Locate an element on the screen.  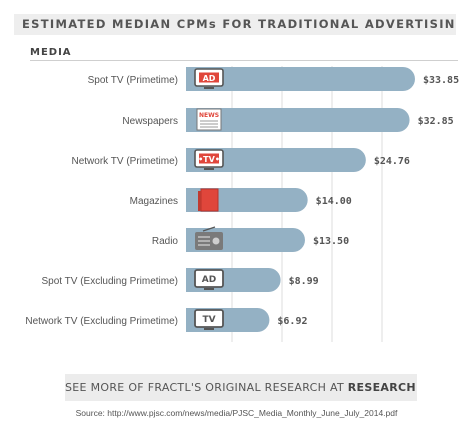
data-label: $24.76 is located at coordinates (392, 161).